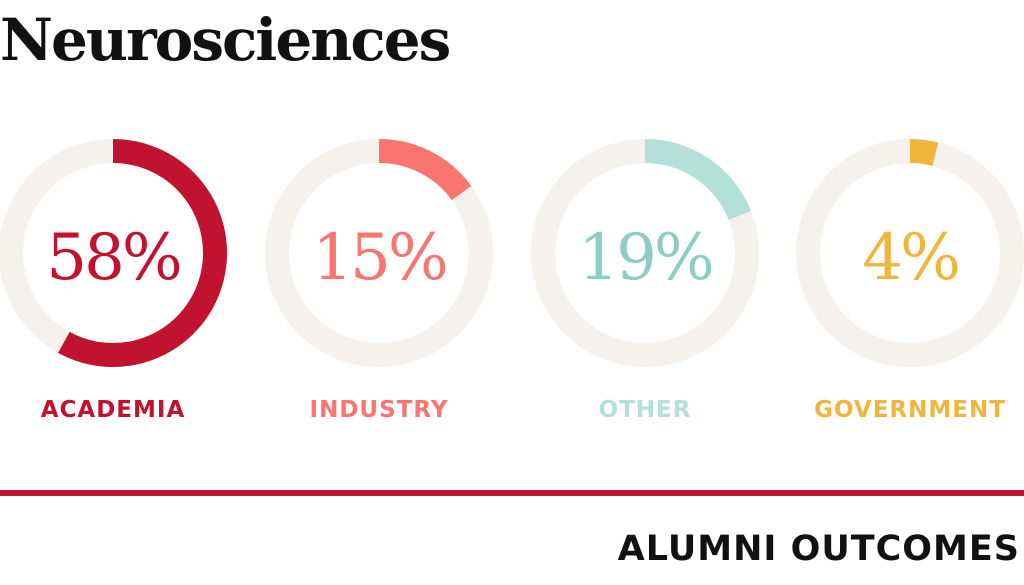 Image resolution: width=1024 pixels, height=585 pixels. I want to click on donut-other: 19% OTHER, so click(645, 281).